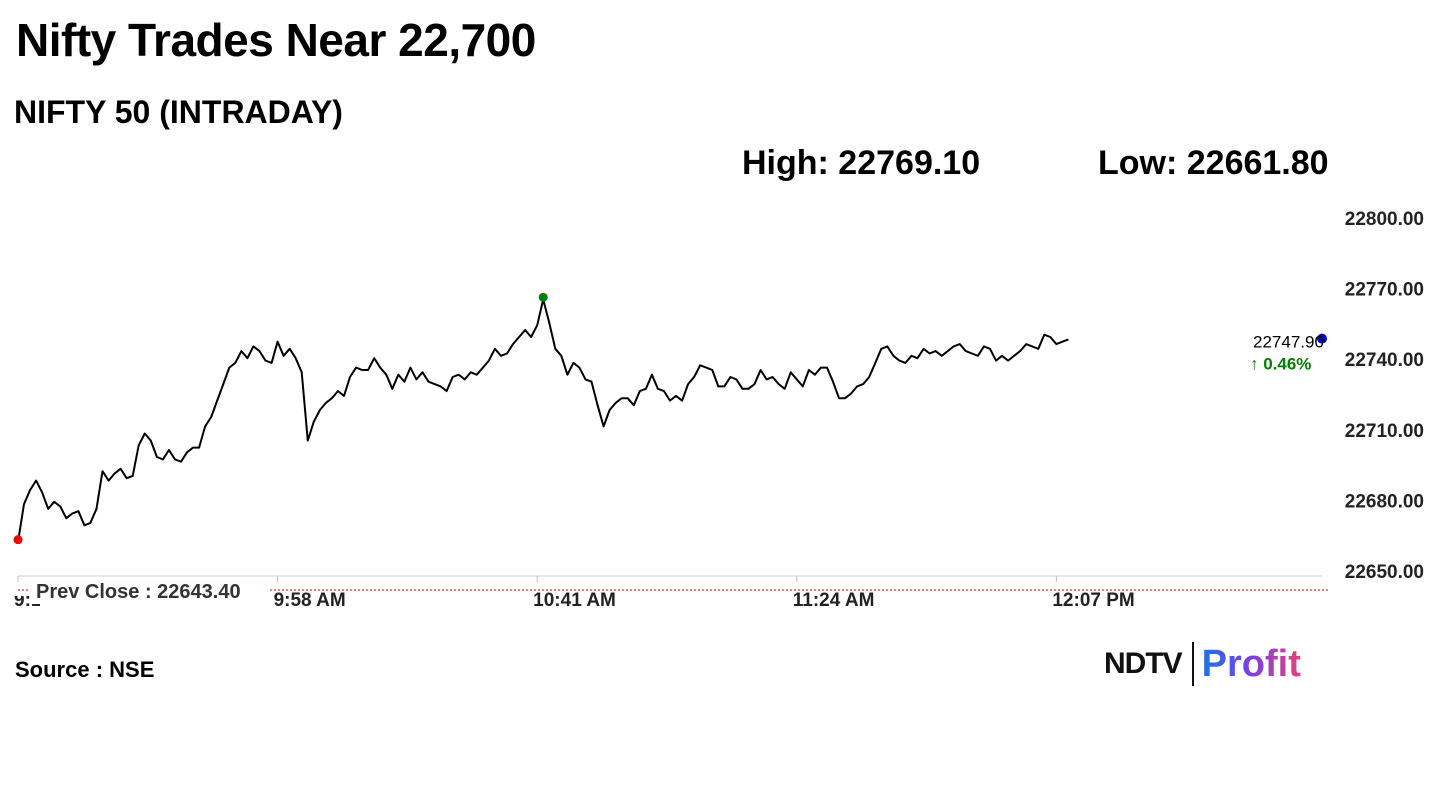  What do you see at coordinates (1384, 501) in the screenshot?
I see `y-tick-label: 22680.00` at bounding box center [1384, 501].